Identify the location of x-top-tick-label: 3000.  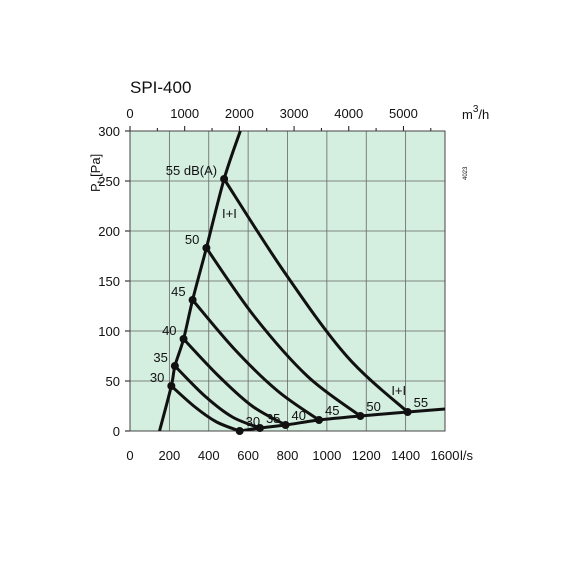
(294, 113).